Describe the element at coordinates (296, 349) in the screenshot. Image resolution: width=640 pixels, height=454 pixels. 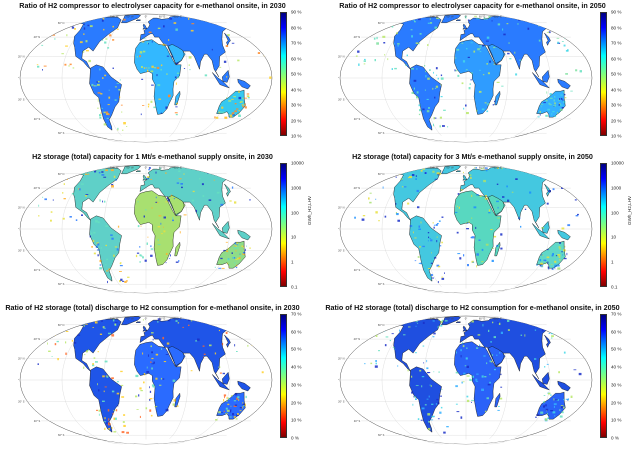
I see `colorbar-tick-label: 50 %` at that location.